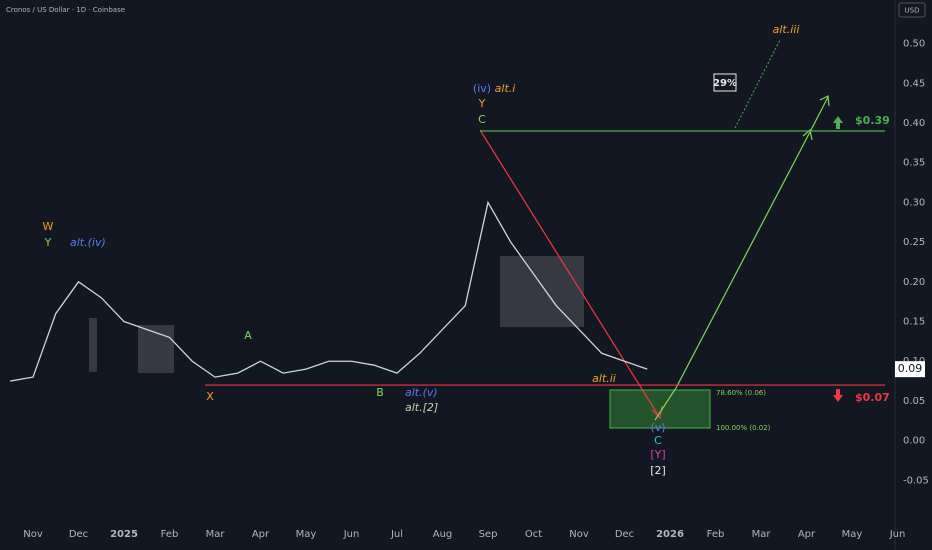 This screenshot has height=550, width=932. What do you see at coordinates (914, 163) in the screenshot?
I see `y-tick-label: 0.35` at bounding box center [914, 163].